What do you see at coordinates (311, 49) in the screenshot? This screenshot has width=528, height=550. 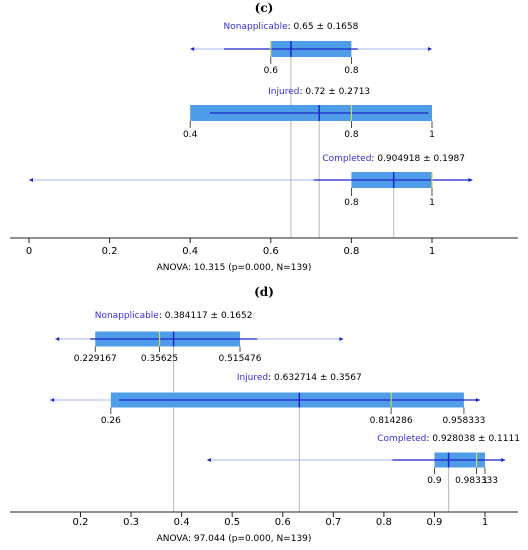 I see `group-nonapplicable: Nonapplicable: 0.65 ± 0.1658 0.6 0.8` at bounding box center [311, 49].